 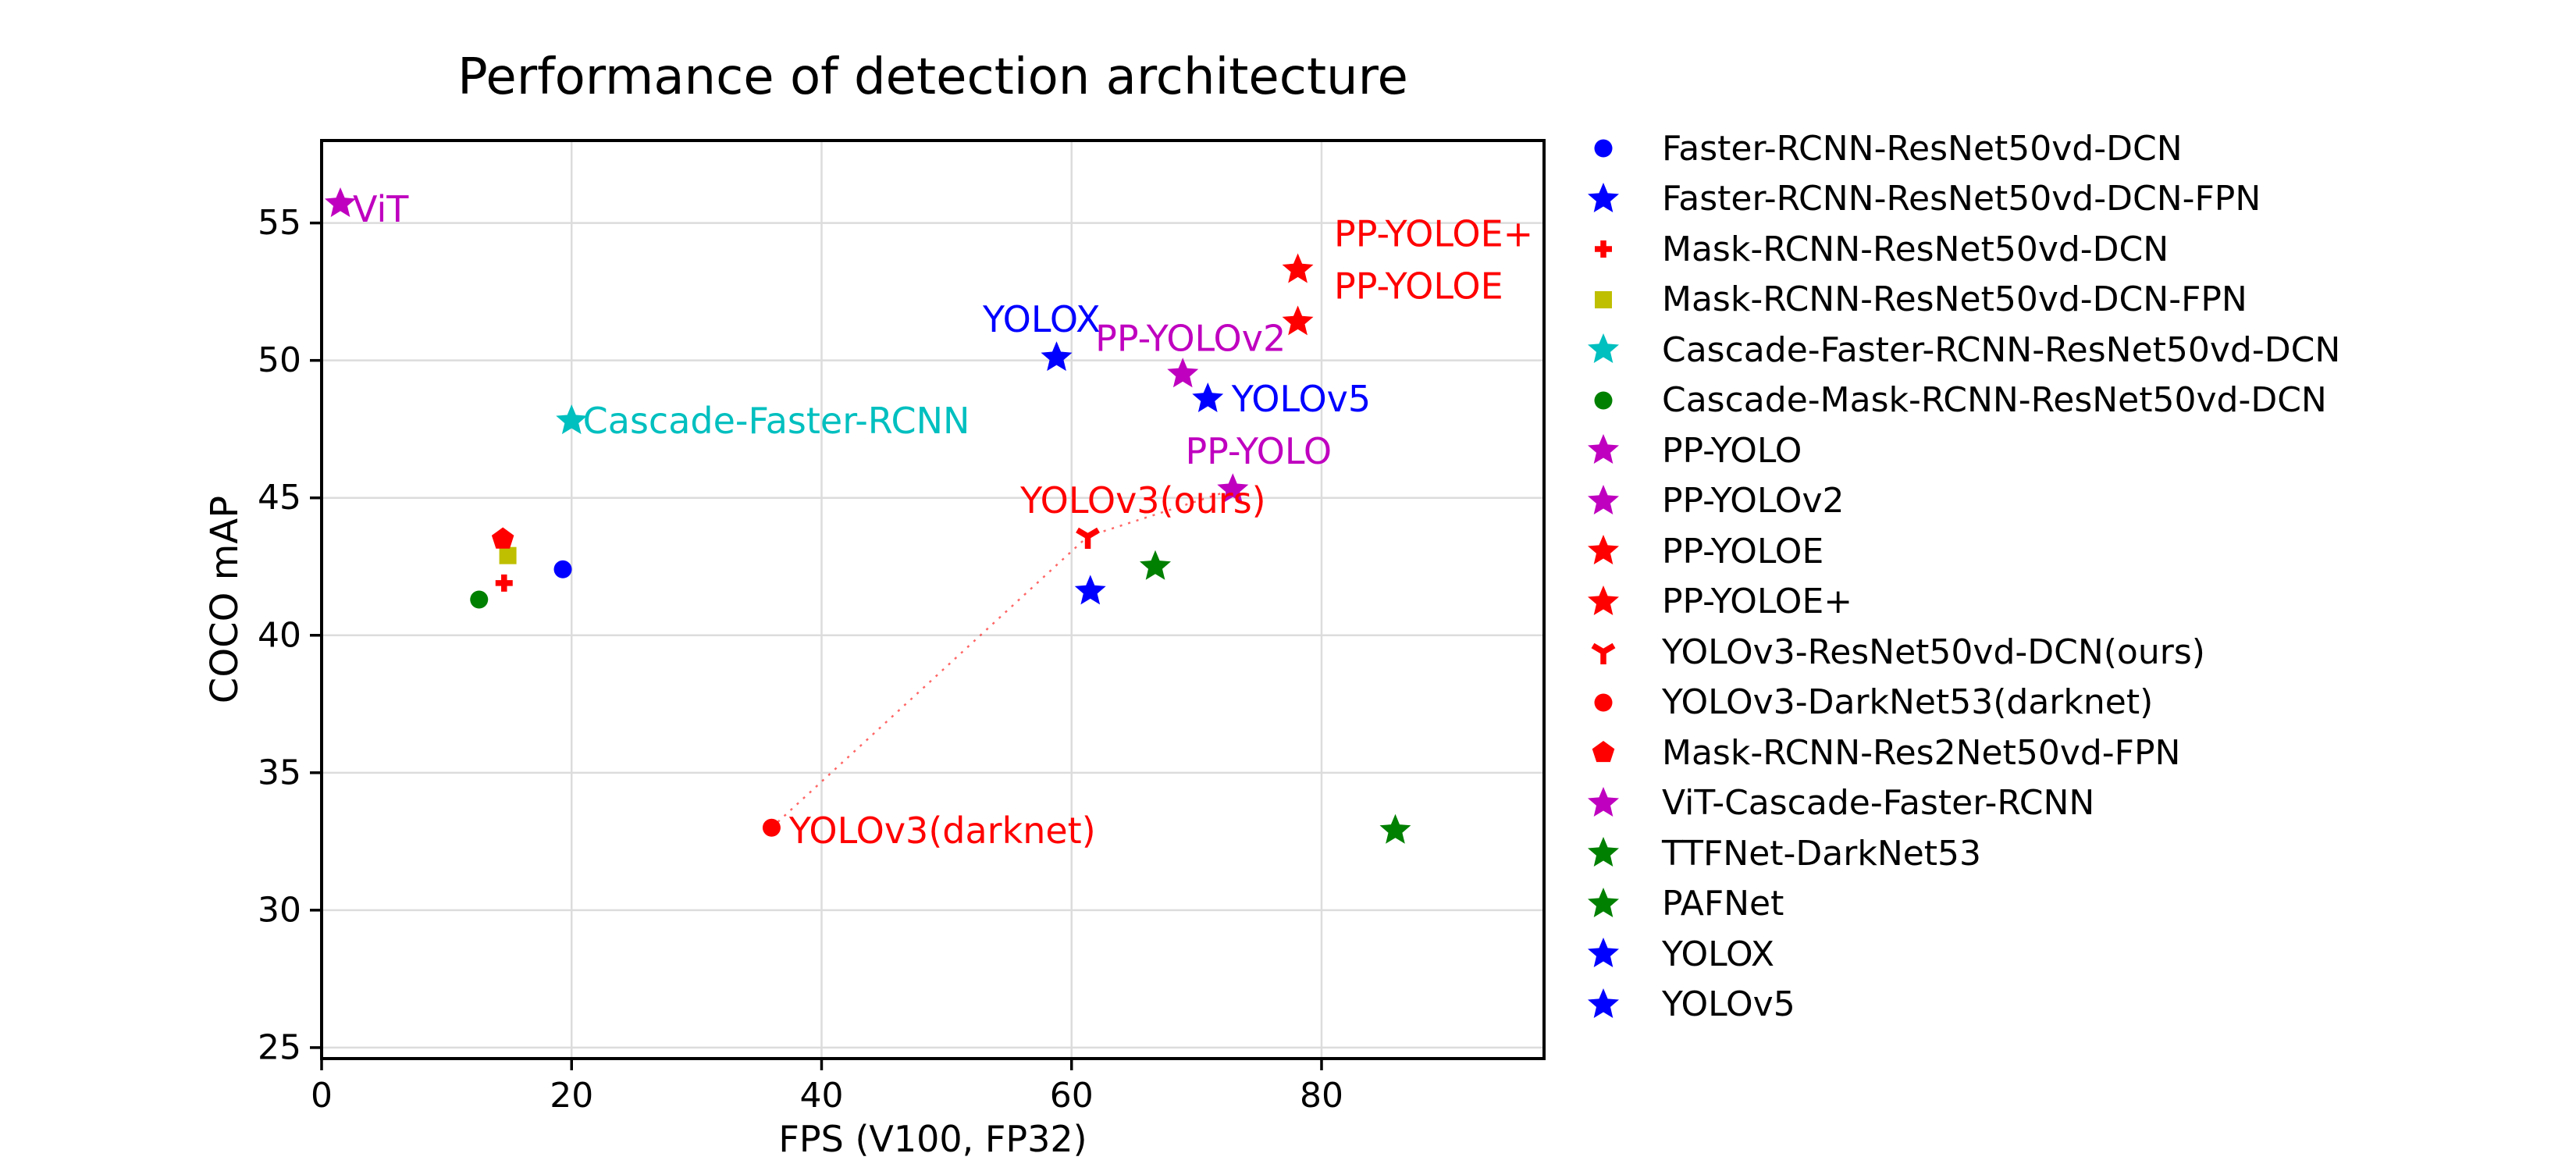 I want to click on legend-item-faster-rcnn-resnet50vd-dcn-fpn: Faster-RCNN-ResNet50vd-DCN-FPN, so click(x=1962, y=199).